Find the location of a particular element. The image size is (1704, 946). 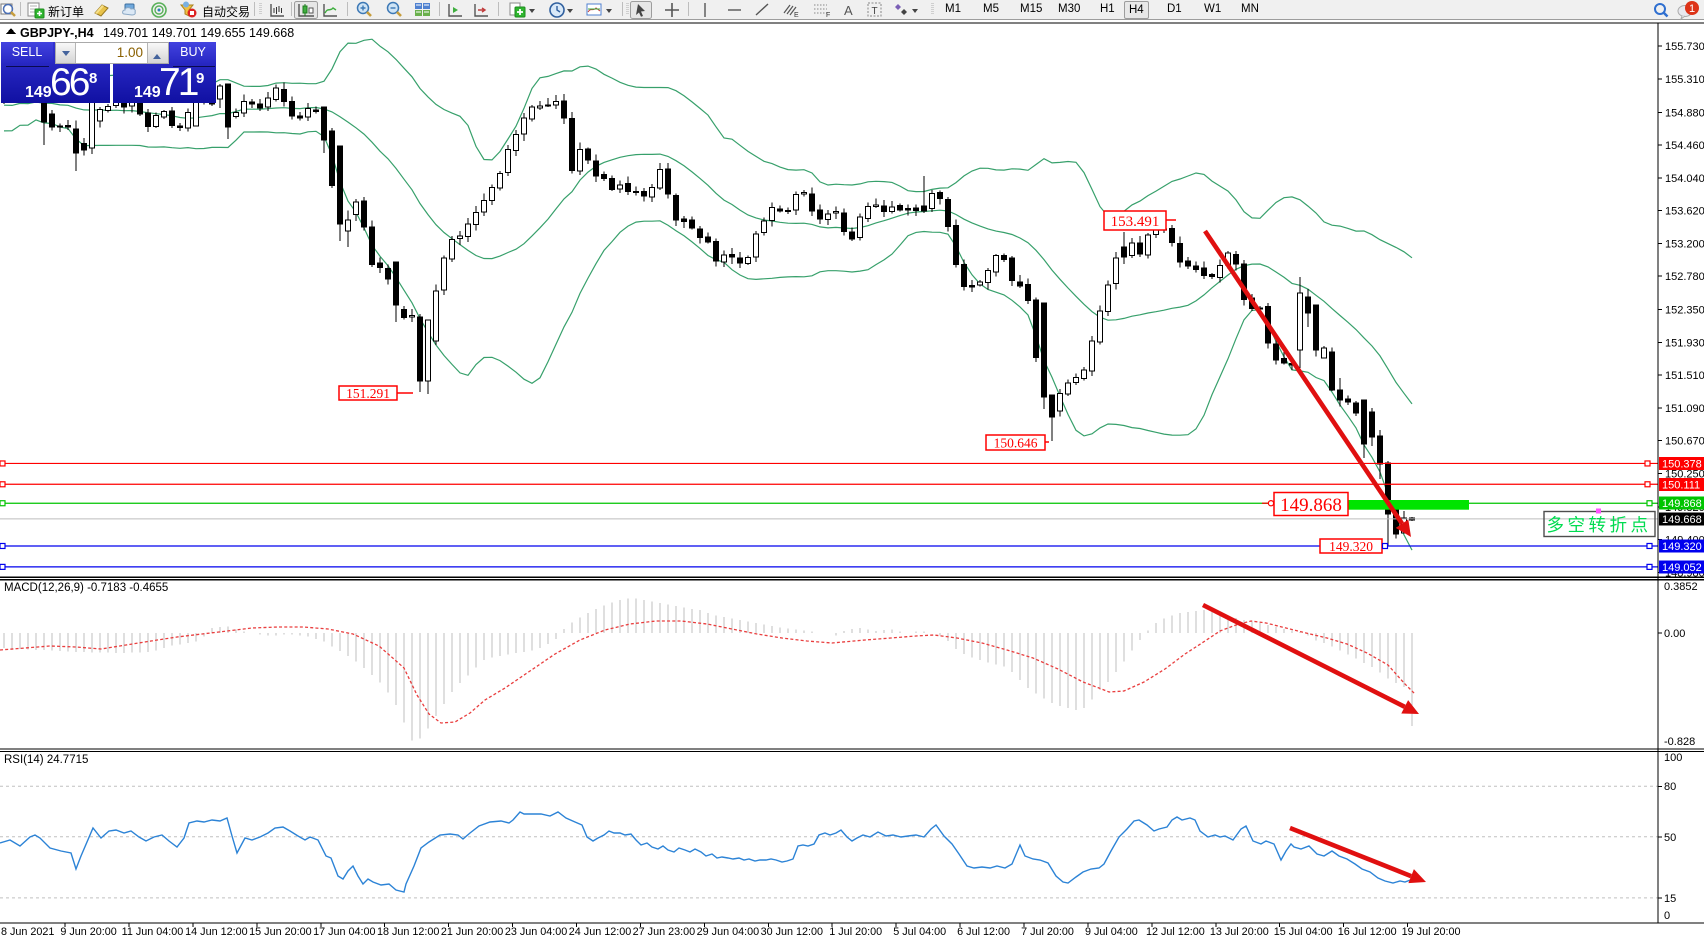

svg-text: 29 Jun 04:00 is located at coordinates (728, 932).